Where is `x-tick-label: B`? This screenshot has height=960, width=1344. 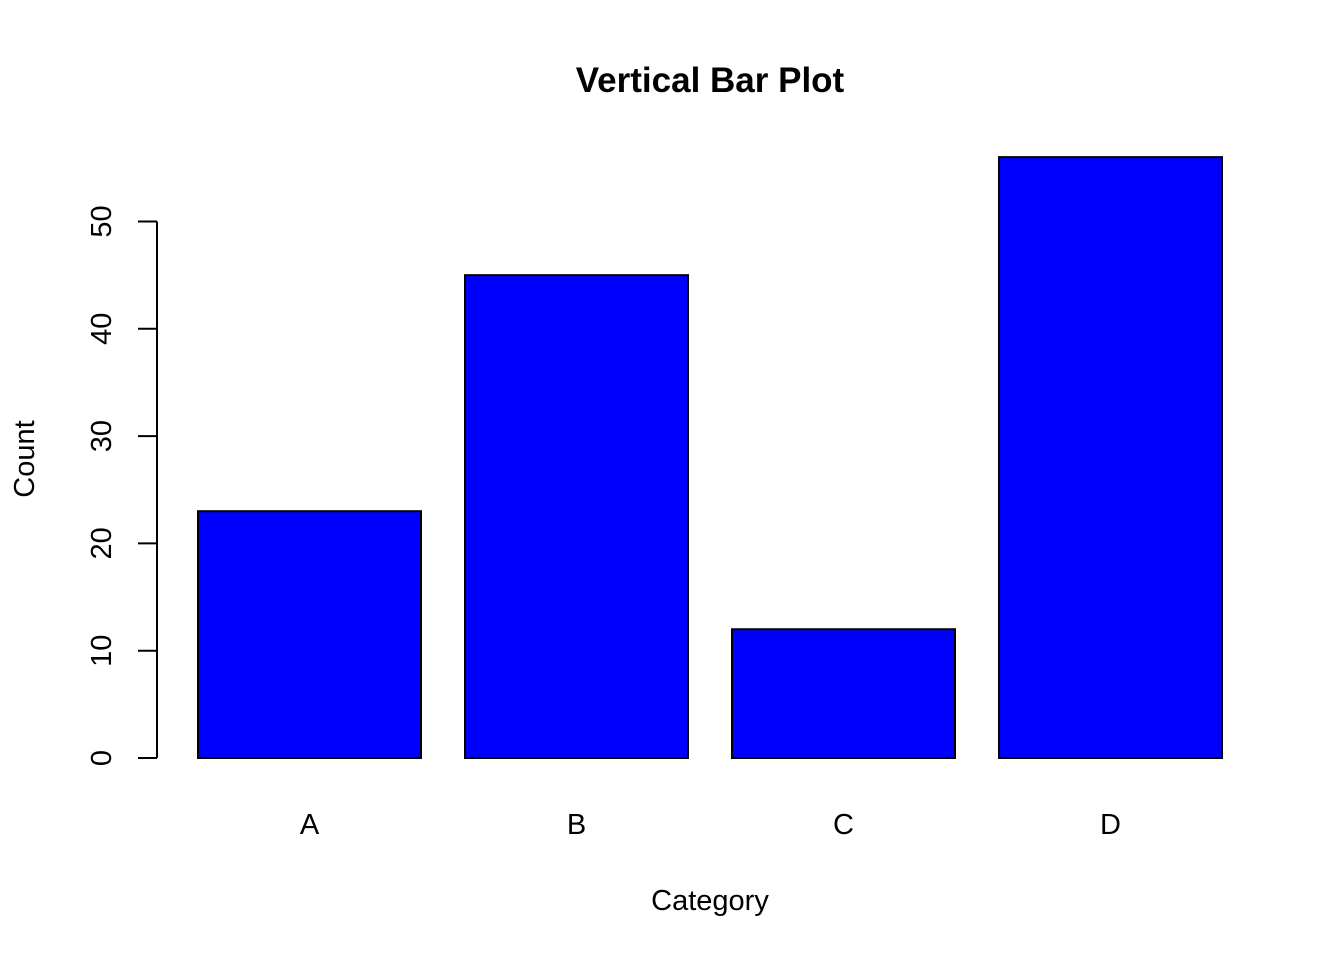
x-tick-label: B is located at coordinates (576, 825).